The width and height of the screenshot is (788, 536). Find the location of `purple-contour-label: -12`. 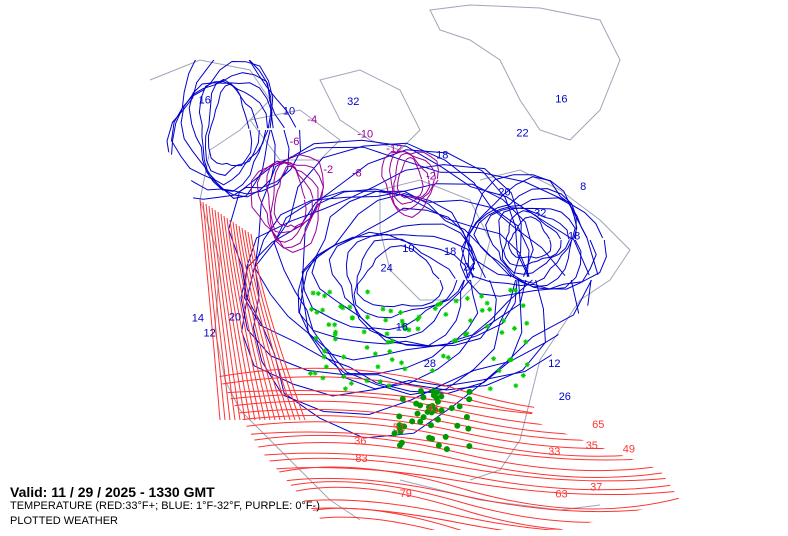

purple-contour-label: -12 is located at coordinates (394, 149).